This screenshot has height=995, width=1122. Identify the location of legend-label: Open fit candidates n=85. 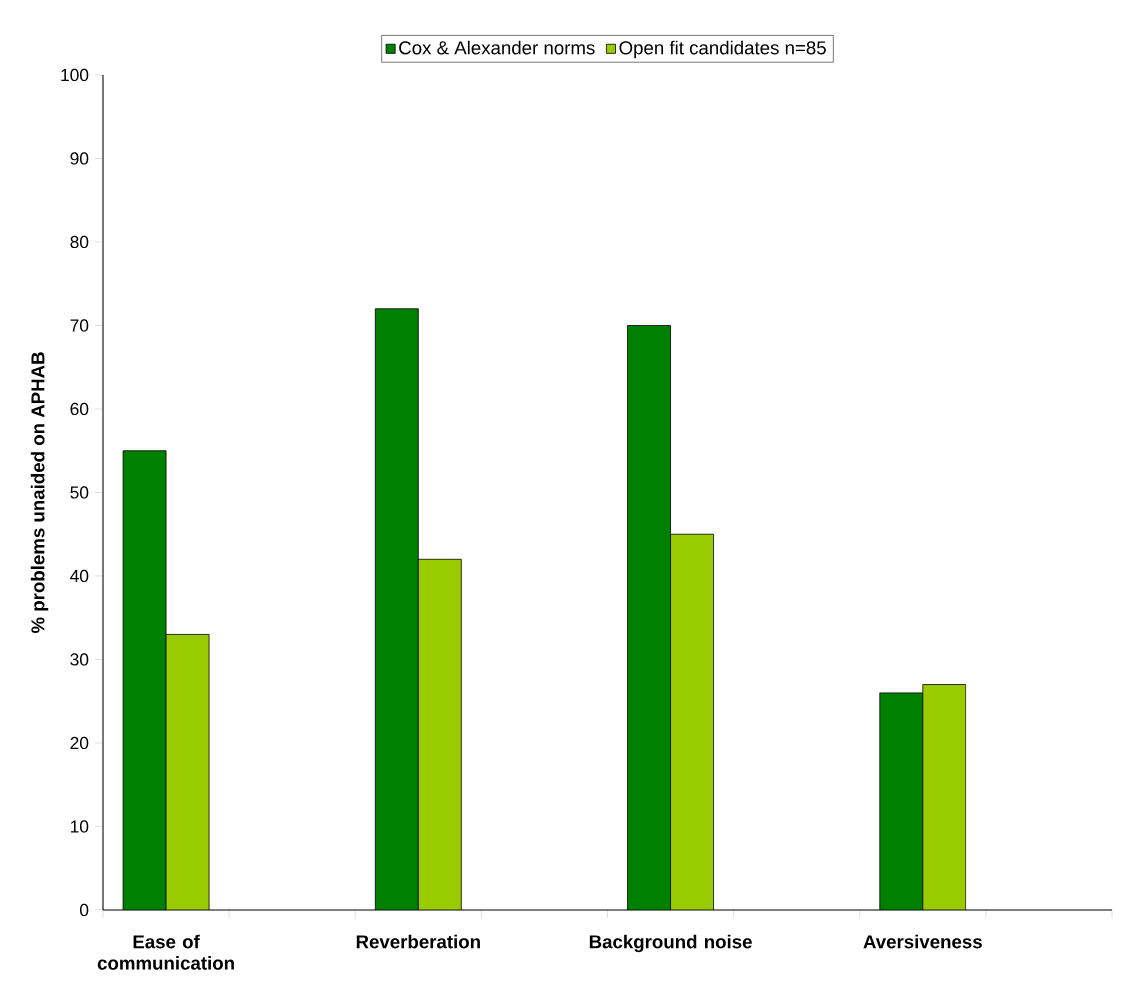
(722, 49).